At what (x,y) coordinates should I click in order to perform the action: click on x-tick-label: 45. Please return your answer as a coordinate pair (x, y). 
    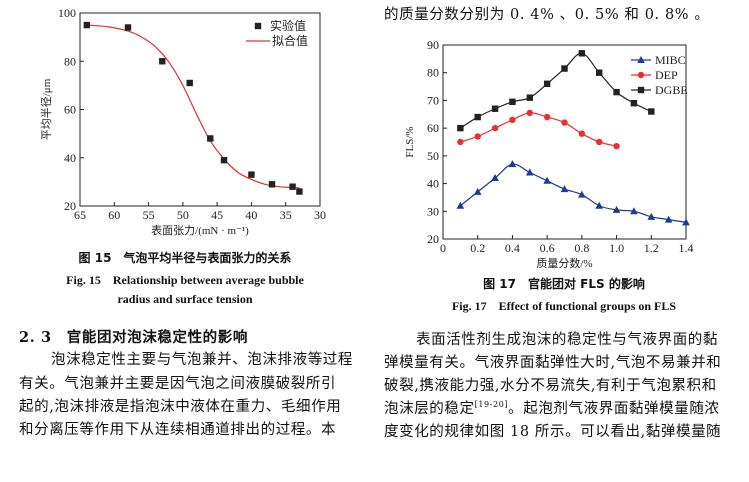
    Looking at the image, I should click on (217, 215).